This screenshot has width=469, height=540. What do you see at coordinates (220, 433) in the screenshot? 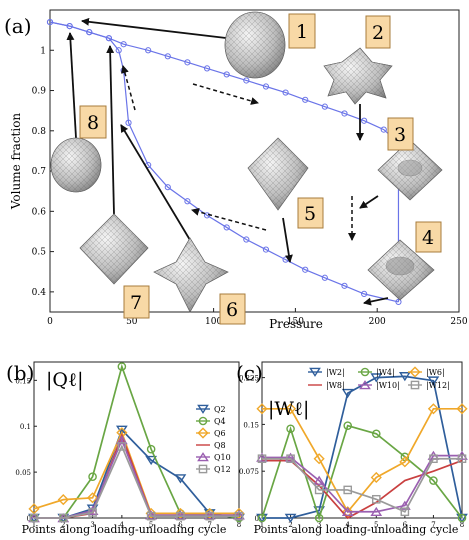
I see `legend-label-q6: Q6` at bounding box center [220, 433].